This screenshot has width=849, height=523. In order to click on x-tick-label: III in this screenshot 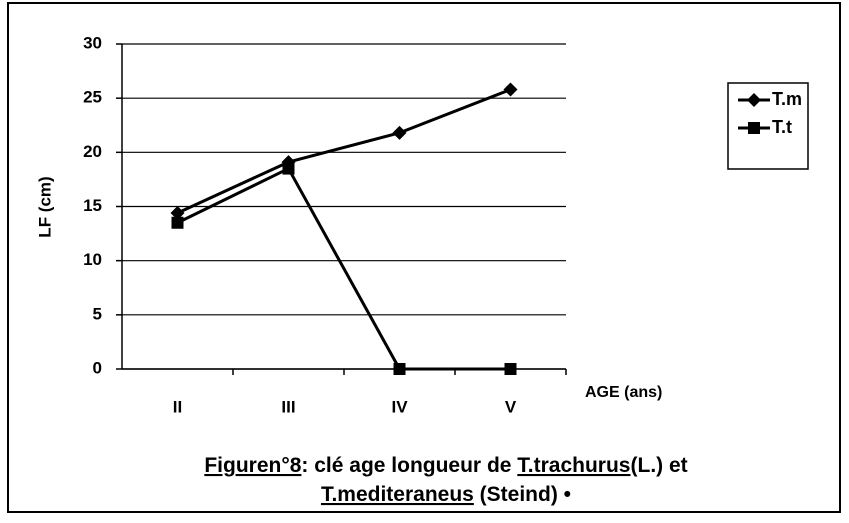, I will do `click(288, 406)`.